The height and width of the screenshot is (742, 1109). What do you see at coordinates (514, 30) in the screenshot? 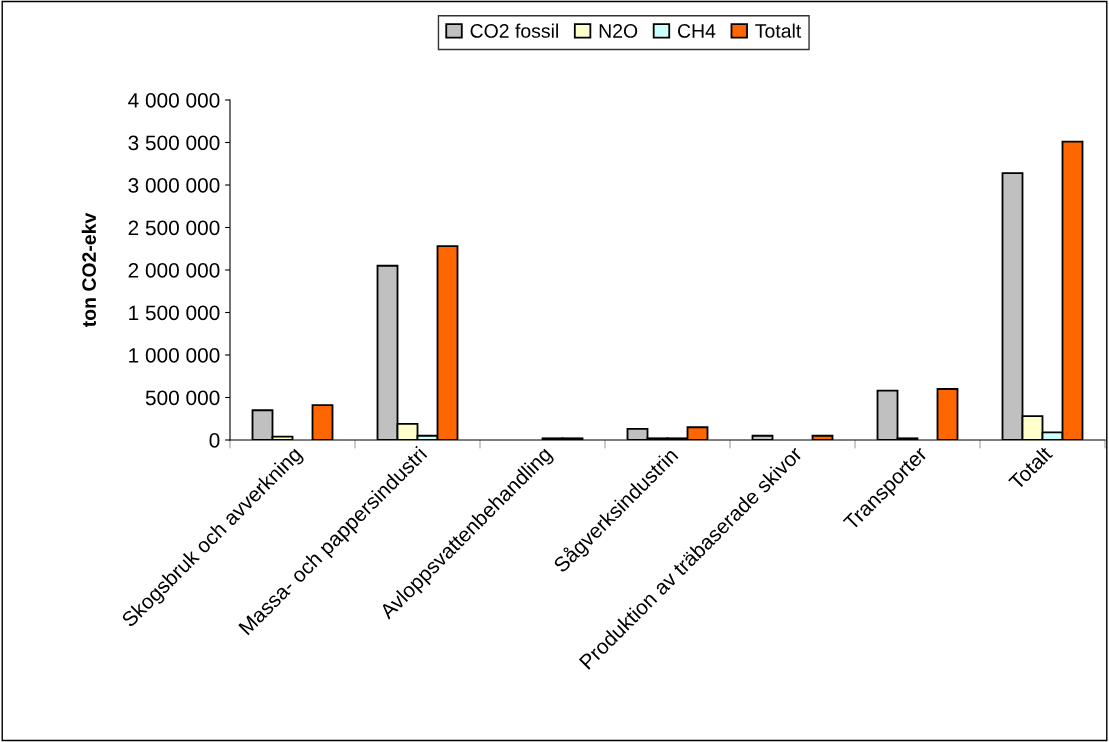
I see `legend-label: CO2 fossil` at bounding box center [514, 30].